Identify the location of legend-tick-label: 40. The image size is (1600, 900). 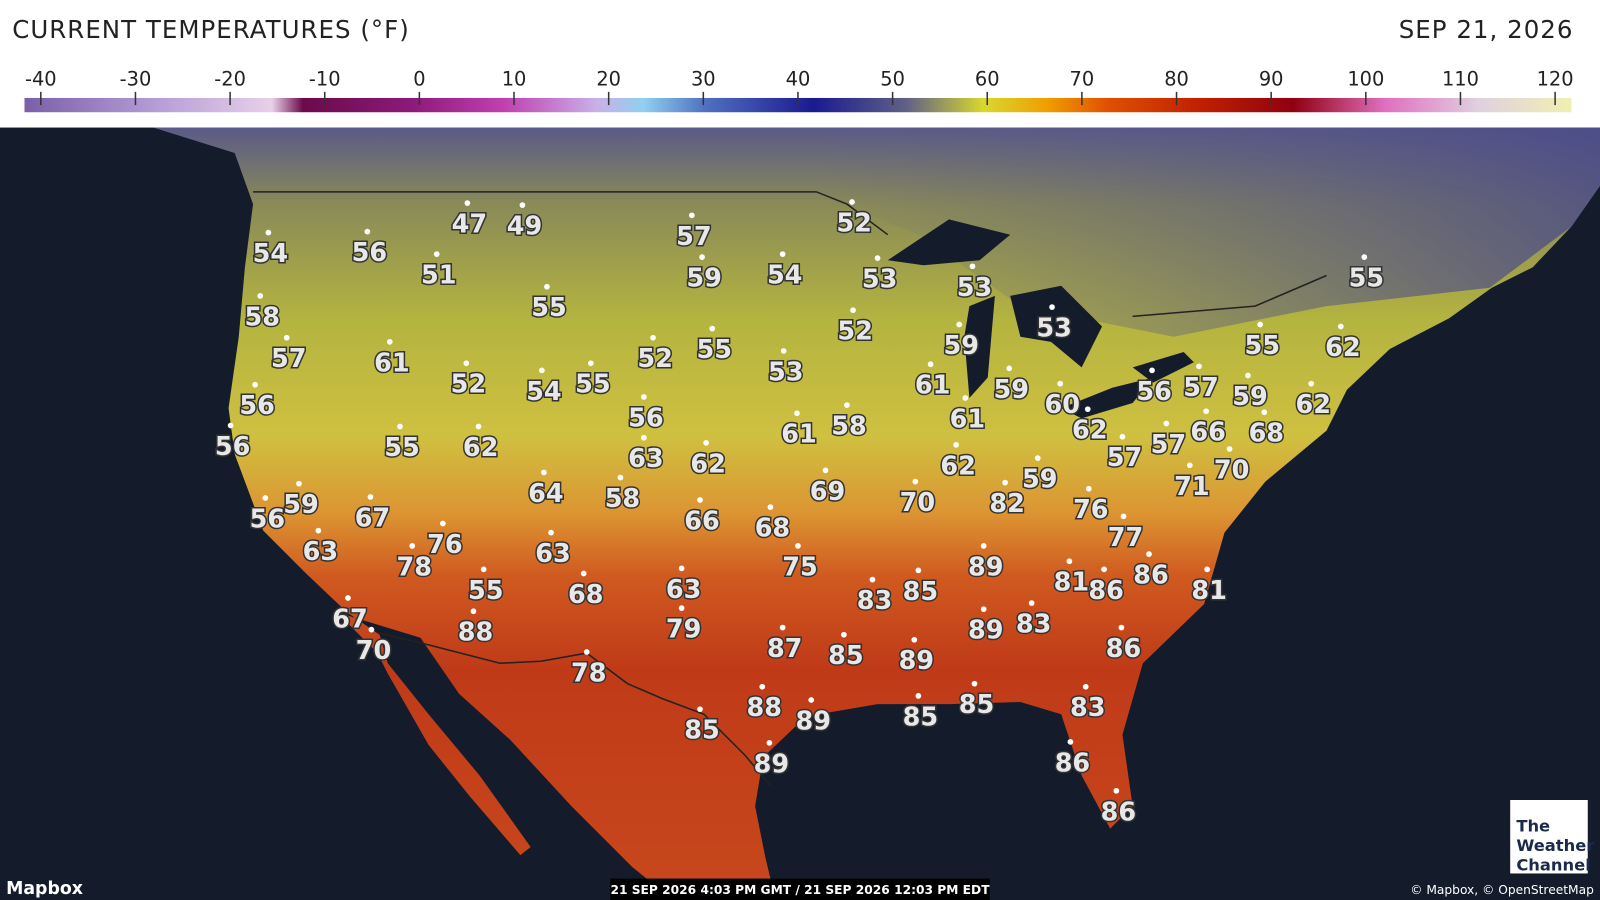
(798, 79).